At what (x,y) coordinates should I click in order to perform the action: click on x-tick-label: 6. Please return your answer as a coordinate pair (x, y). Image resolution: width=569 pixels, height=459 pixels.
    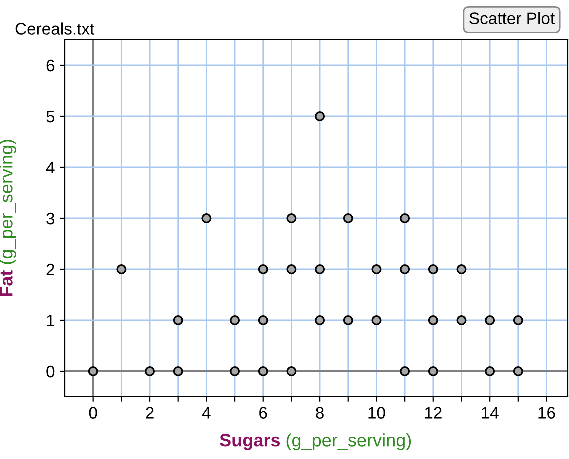
    Looking at the image, I should click on (264, 413).